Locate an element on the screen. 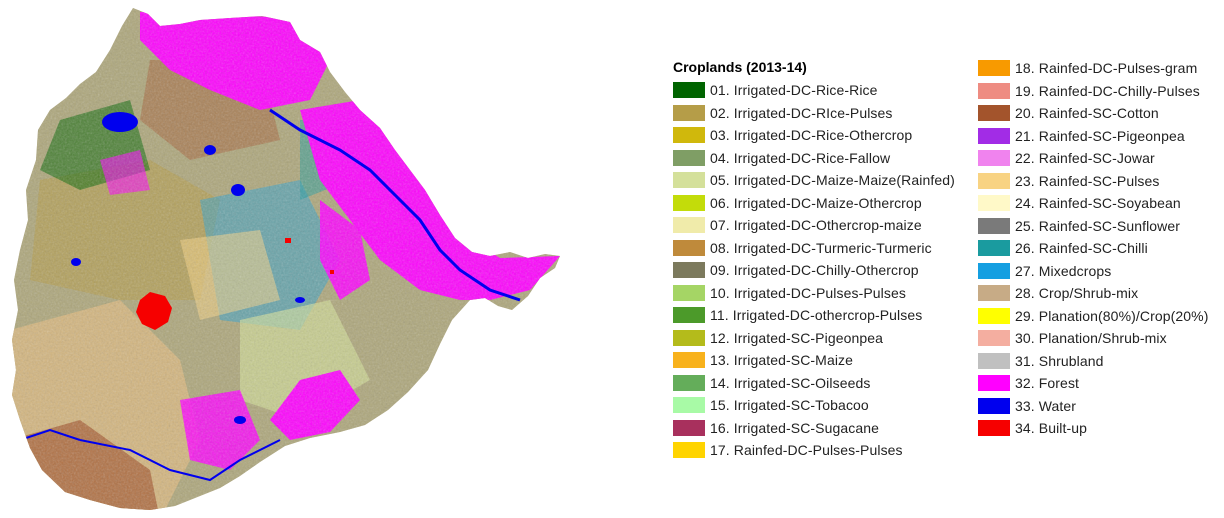 The width and height of the screenshot is (1224, 518). legend-item: 09. Irrigated-DC-Chilly-Othercrop is located at coordinates (796, 270).